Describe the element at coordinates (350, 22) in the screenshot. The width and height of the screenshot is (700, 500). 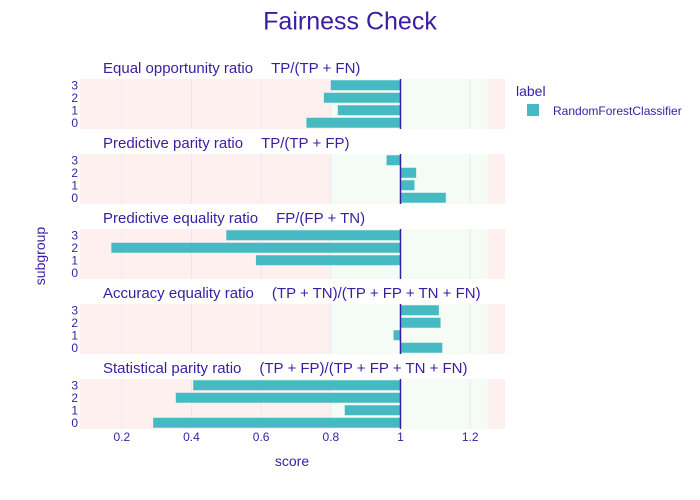
I see `chart-title: Fairness Check` at that location.